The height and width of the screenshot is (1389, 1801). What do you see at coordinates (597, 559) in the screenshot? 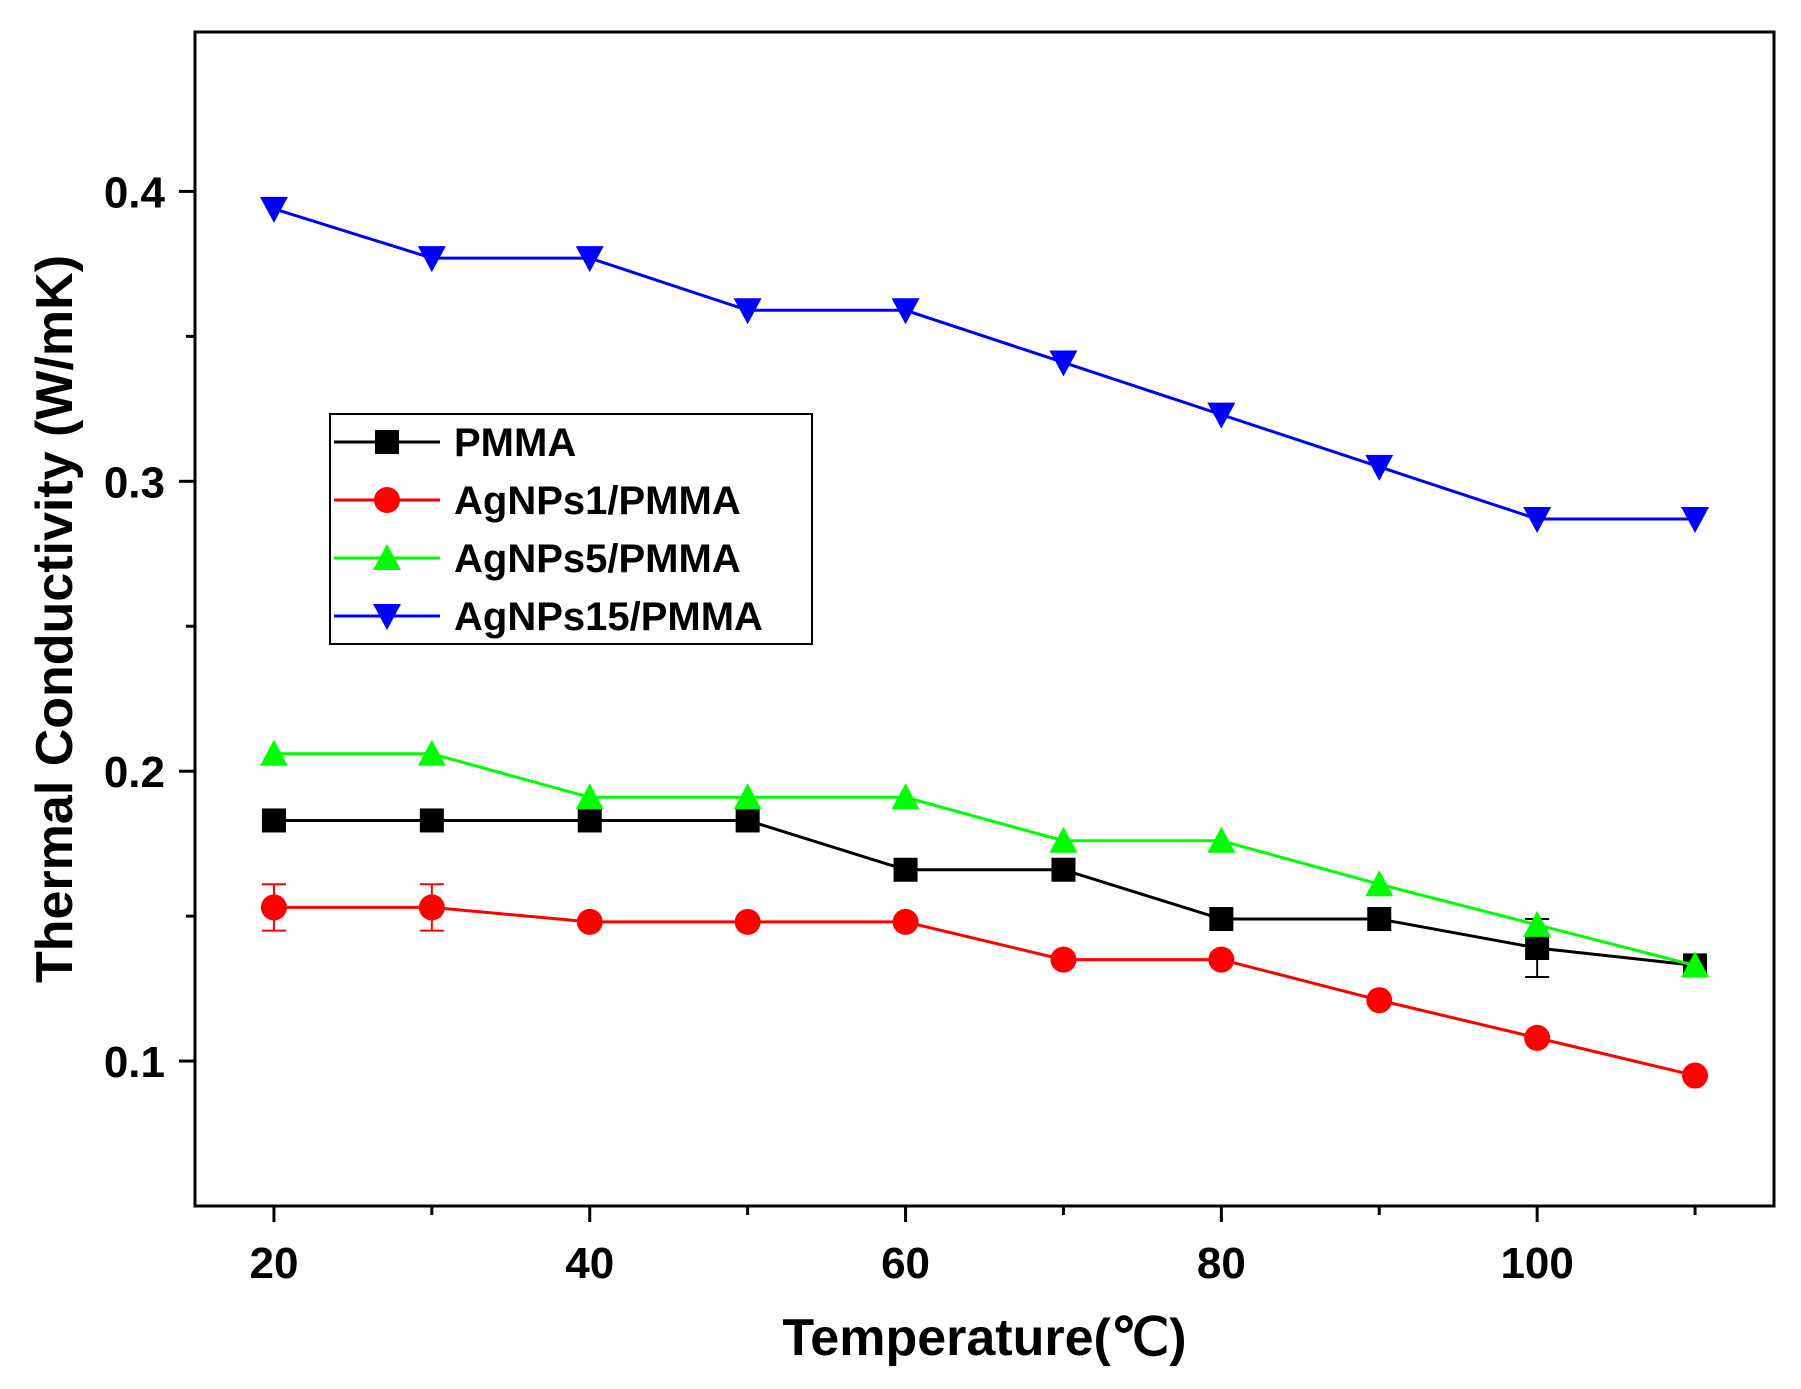
I see `legend-label: AgNPs5/PMMA` at bounding box center [597, 559].